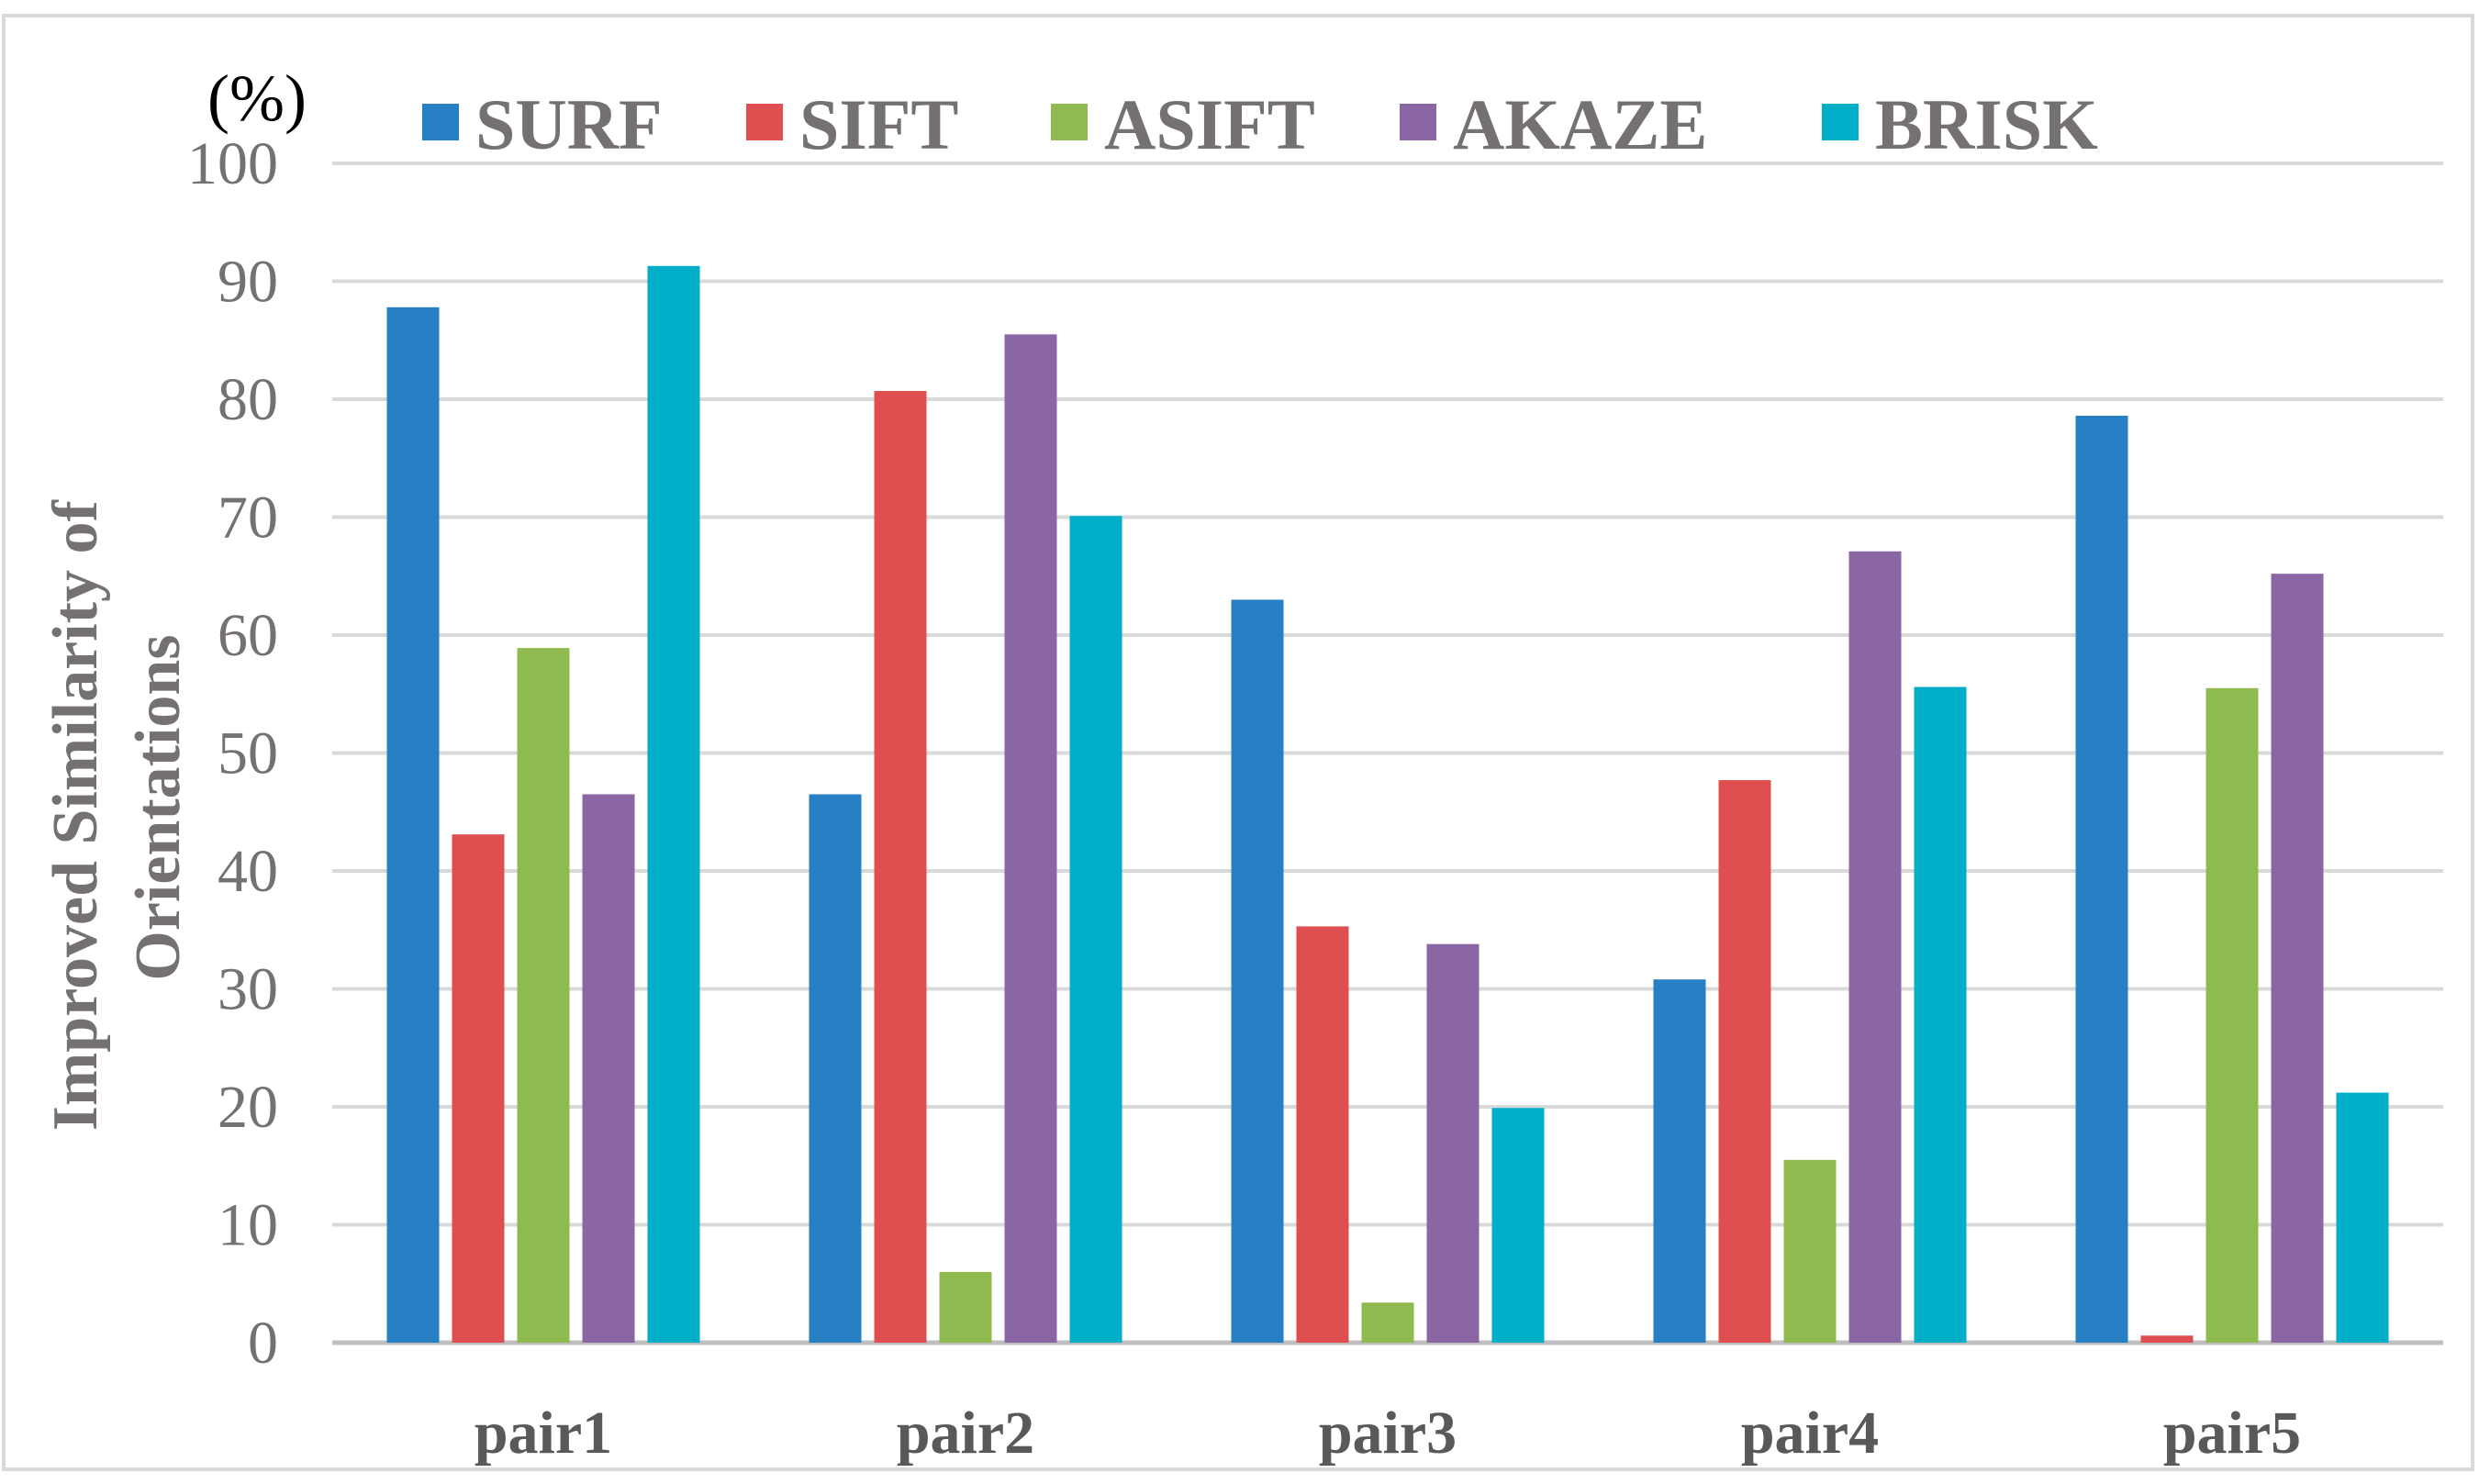  I want to click on x-category-label: pair5, so click(2232, 1433).